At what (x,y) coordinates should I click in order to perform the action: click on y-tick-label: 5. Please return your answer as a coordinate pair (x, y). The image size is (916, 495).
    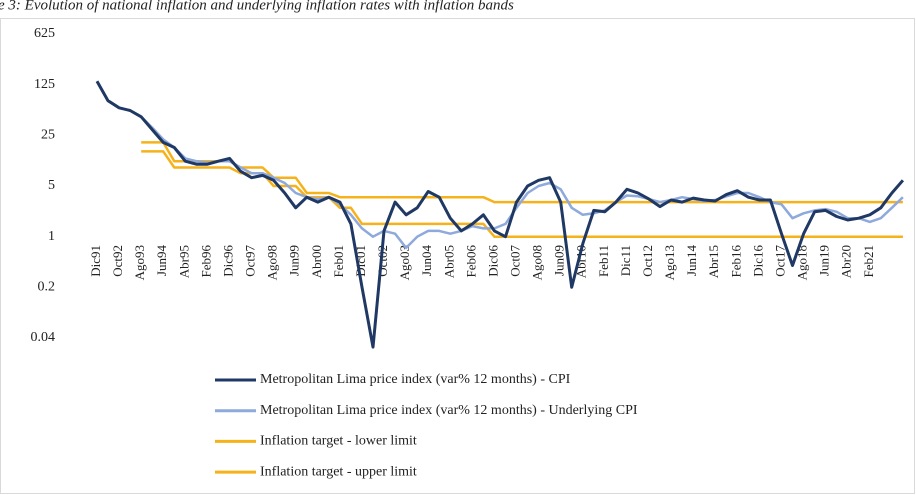
    Looking at the image, I should click on (51, 185).